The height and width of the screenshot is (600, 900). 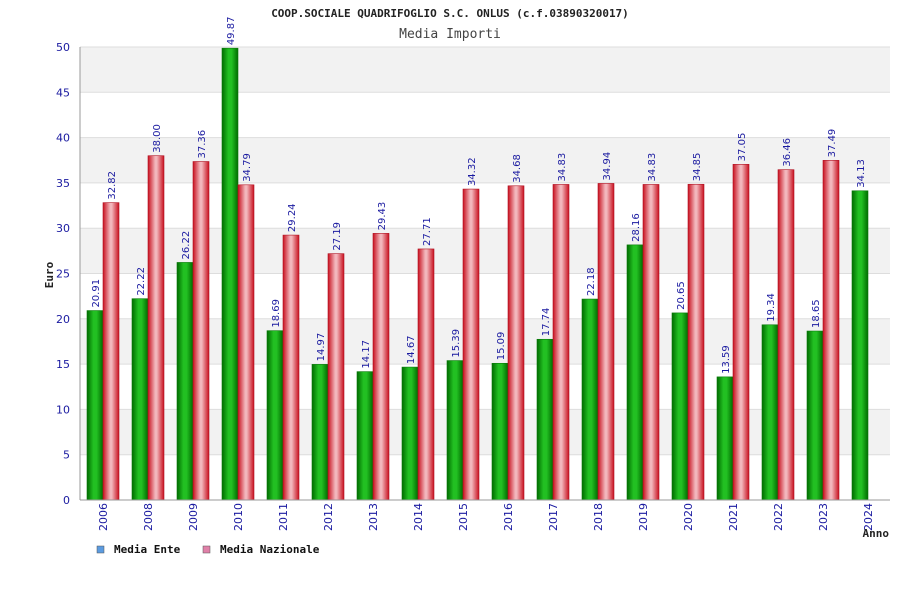 I want to click on y-tick-label: 50, so click(x=63, y=47).